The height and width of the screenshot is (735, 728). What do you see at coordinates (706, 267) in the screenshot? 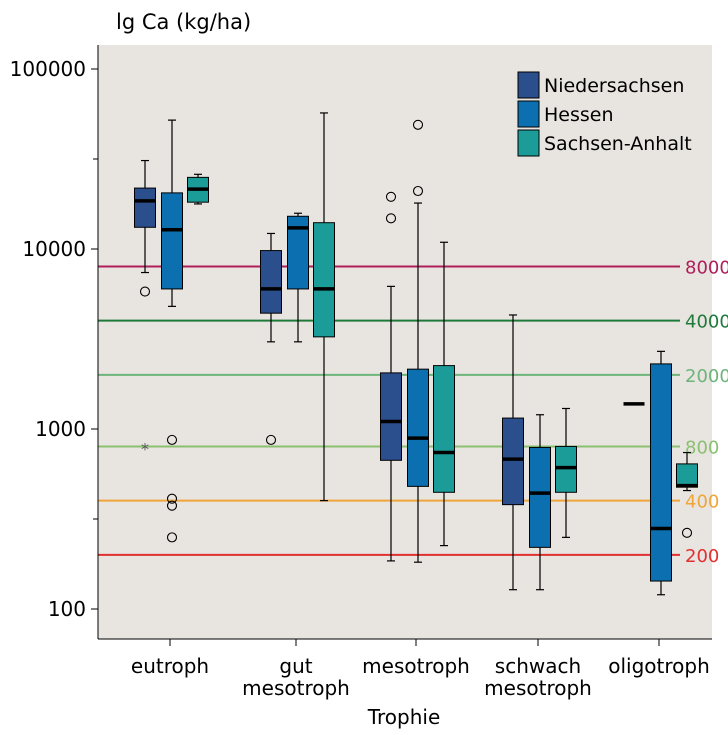
I see `reference-label-8000: 8000` at bounding box center [706, 267].